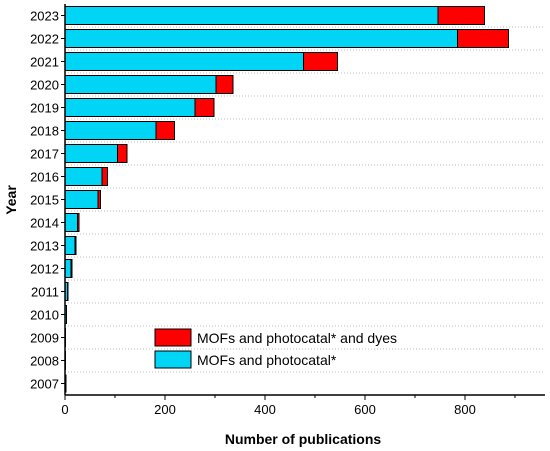 This screenshot has width=550, height=451. What do you see at coordinates (44, 361) in the screenshot?
I see `y-tick-label: 2008` at bounding box center [44, 361].